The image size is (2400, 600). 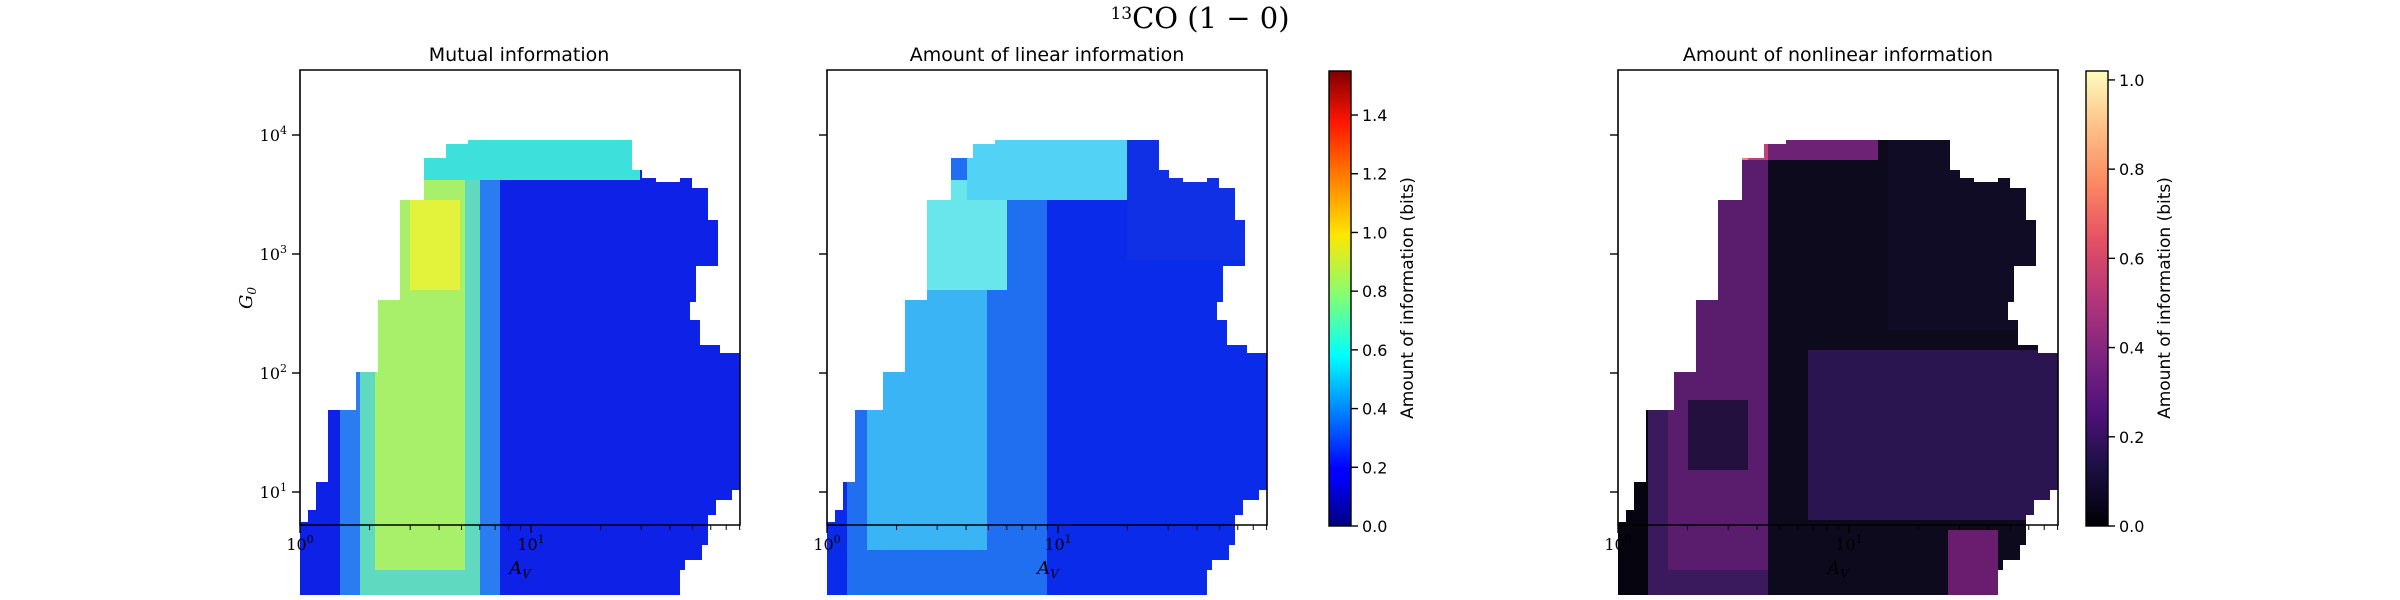 I want to click on figure-suptitle: 13CO (1 − 0), so click(x=1199, y=18).